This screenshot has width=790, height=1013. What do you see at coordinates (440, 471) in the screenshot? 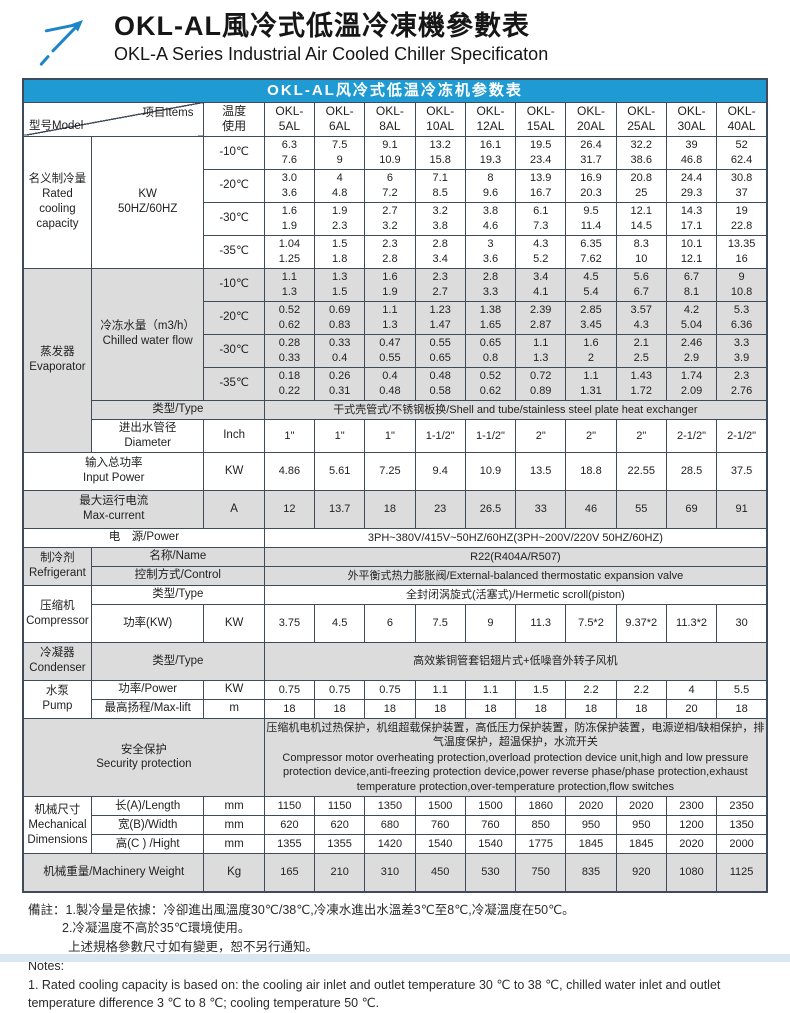
I see `value-cell: 9.4` at bounding box center [440, 471].